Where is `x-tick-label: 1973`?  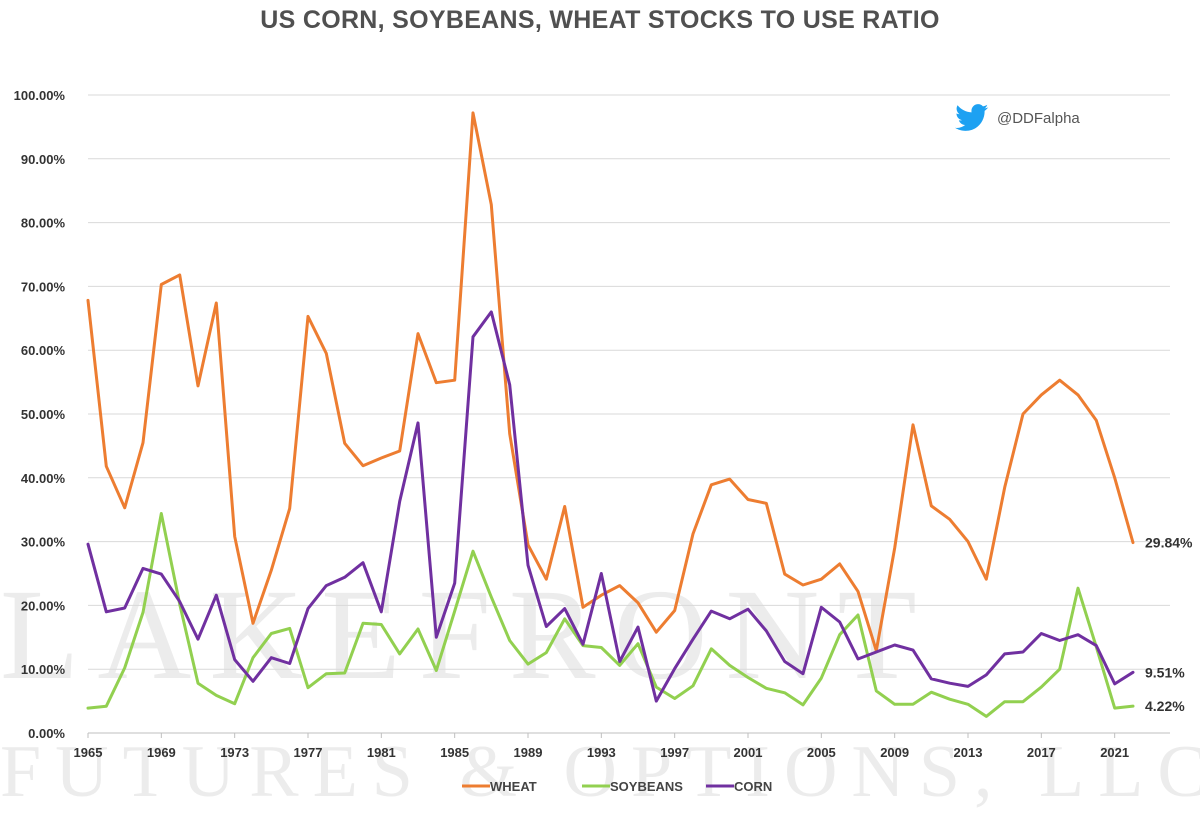
x-tick-label: 1973 is located at coordinates (234, 752).